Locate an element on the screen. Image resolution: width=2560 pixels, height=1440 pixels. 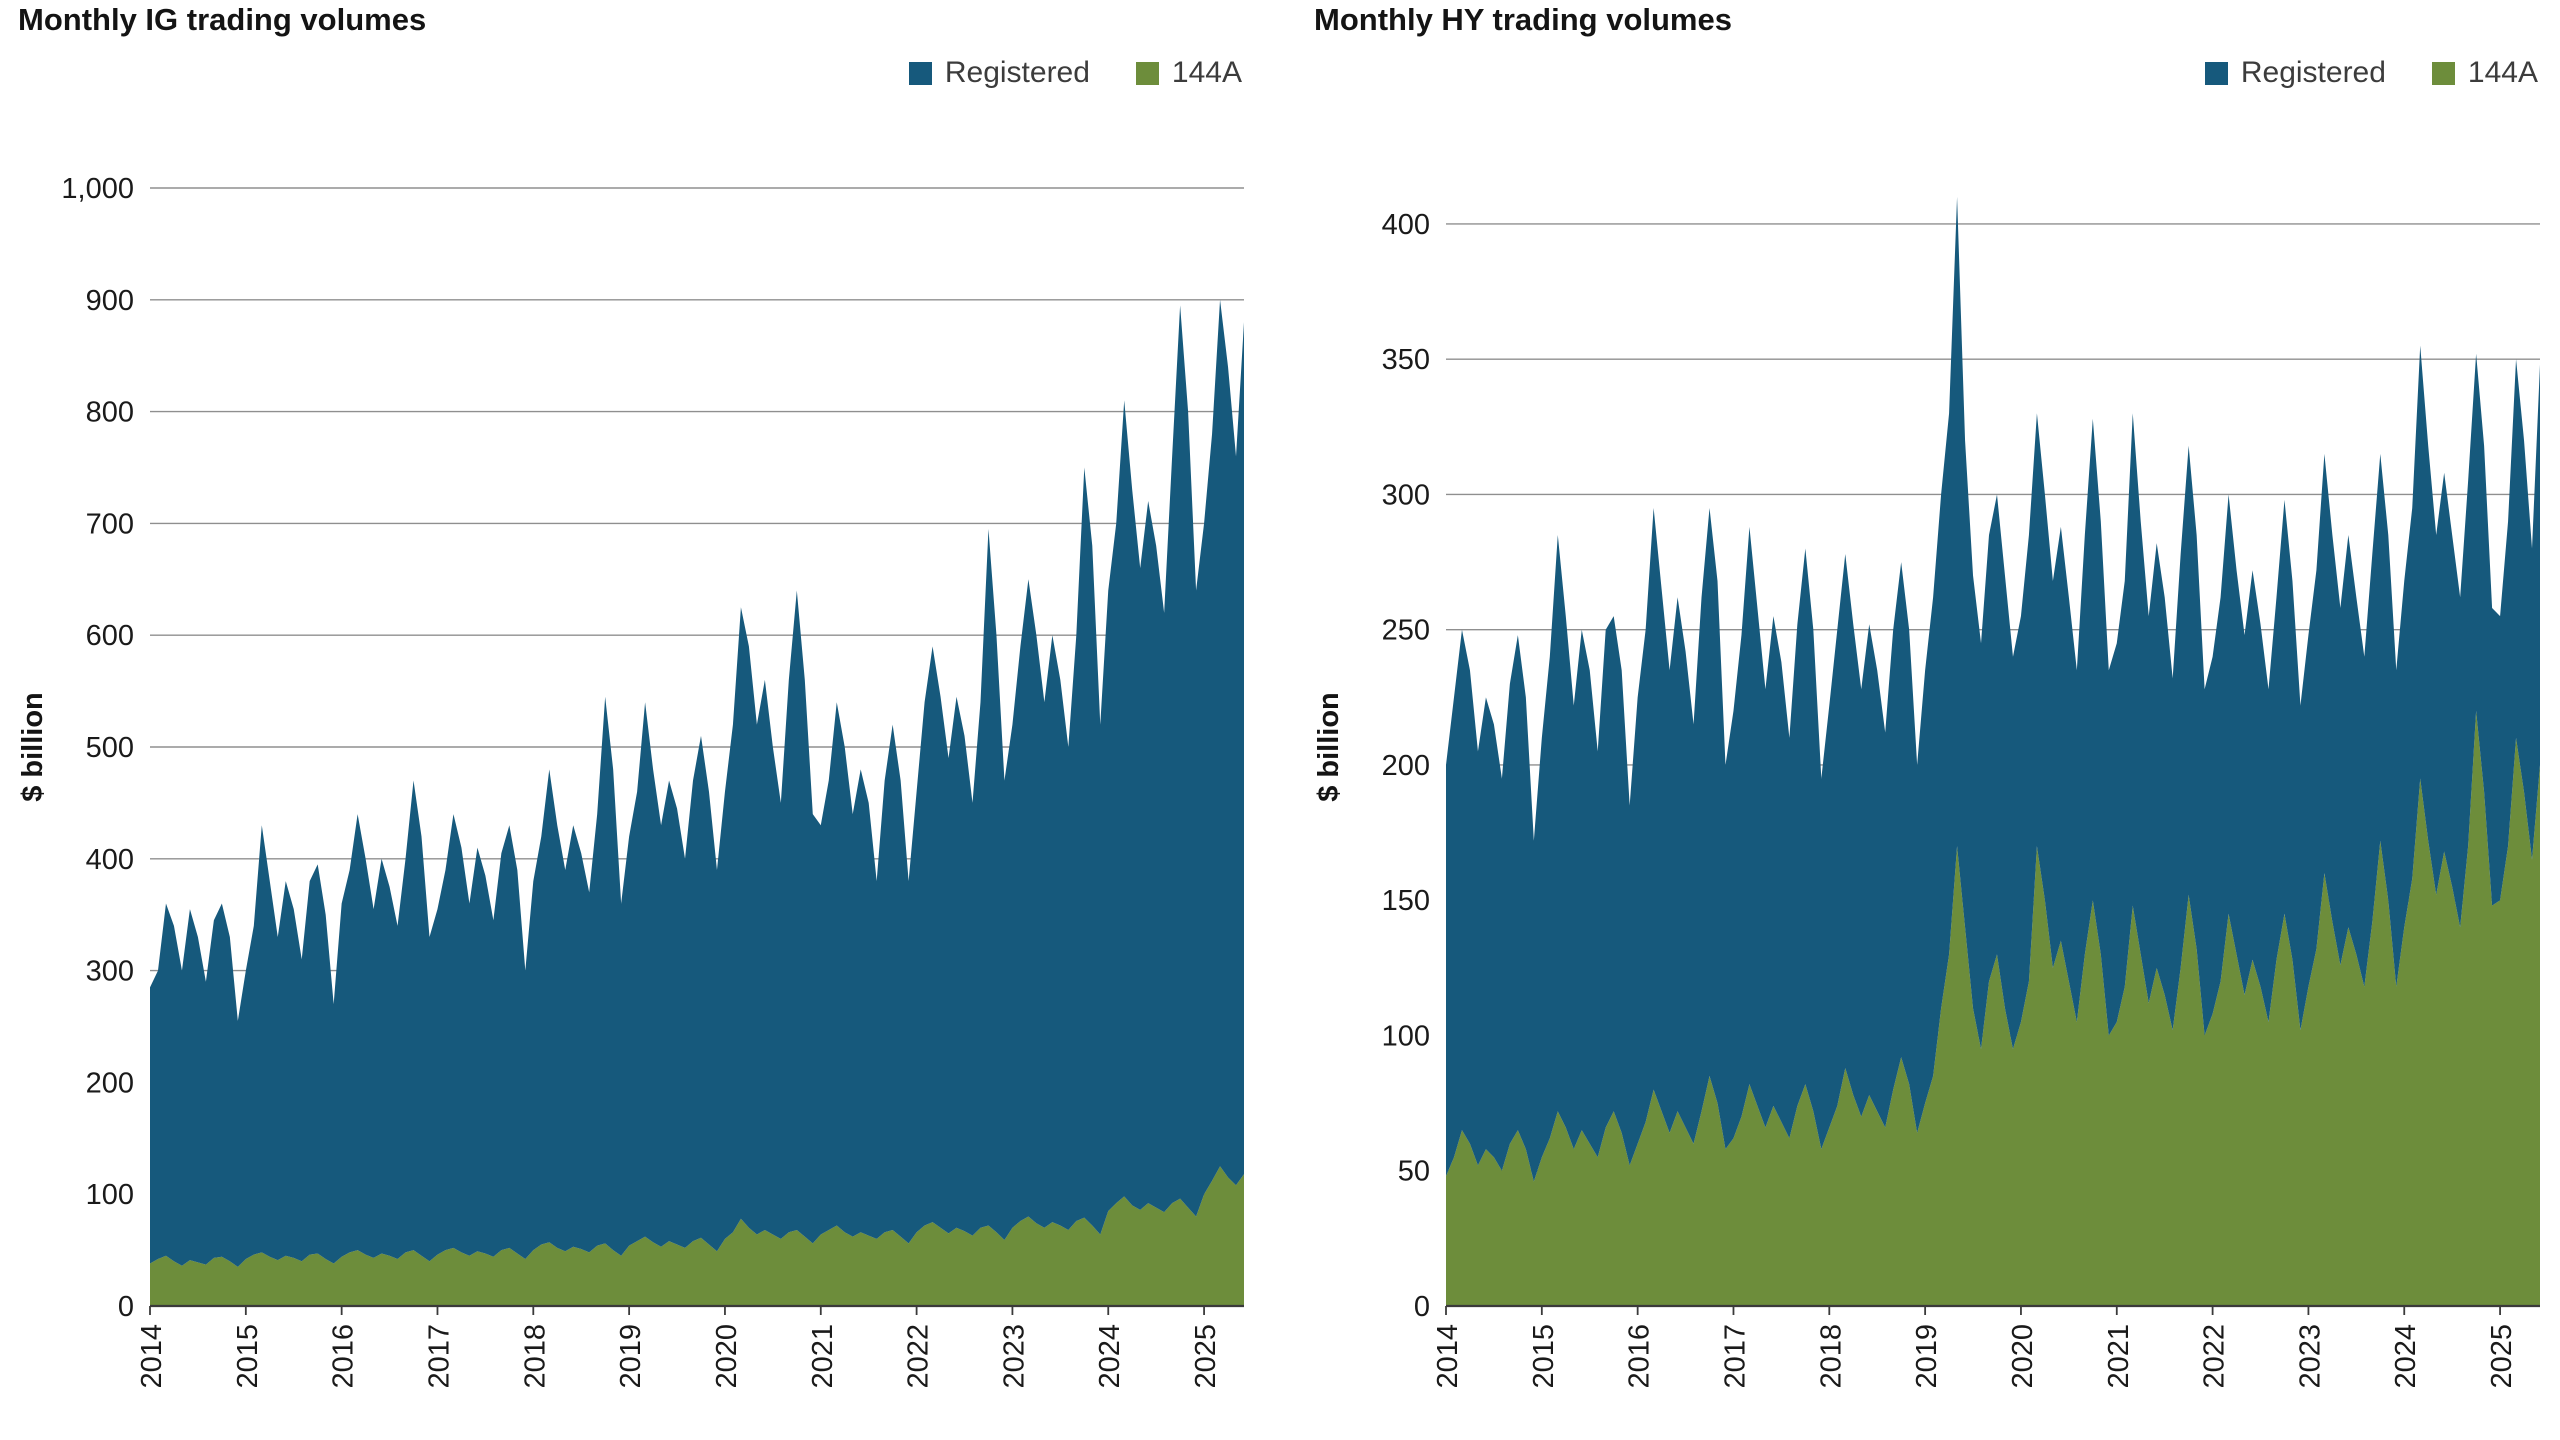
ig-legend: Registered 144A is located at coordinates (1075, 73).